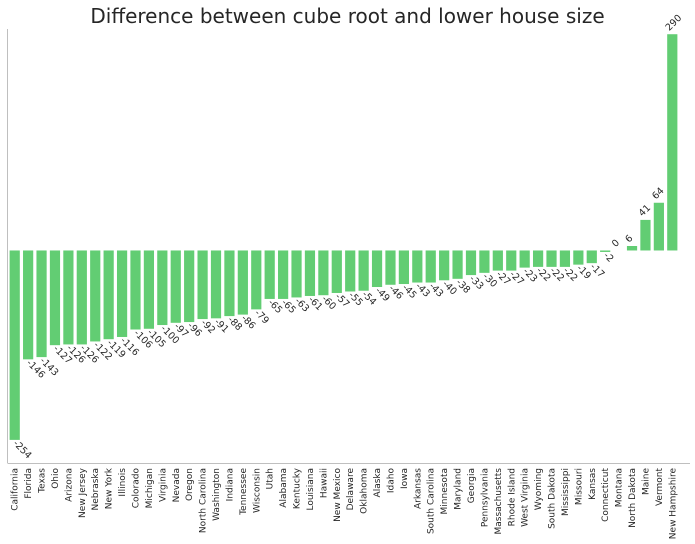 The image size is (695, 544). What do you see at coordinates (149, 289) in the screenshot?
I see `bar-michigan` at bounding box center [149, 289].